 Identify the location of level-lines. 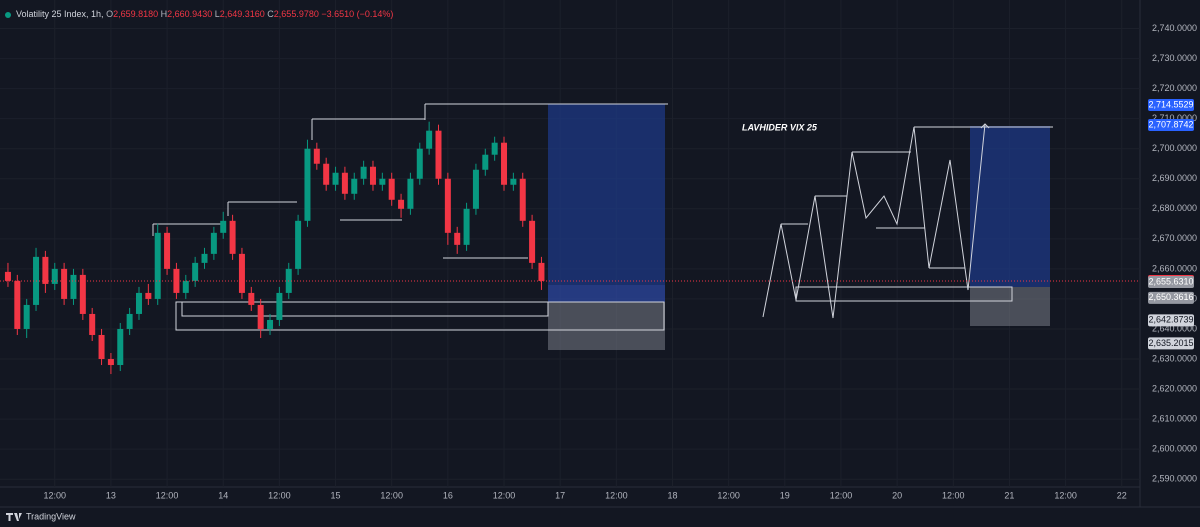
(410, 181).